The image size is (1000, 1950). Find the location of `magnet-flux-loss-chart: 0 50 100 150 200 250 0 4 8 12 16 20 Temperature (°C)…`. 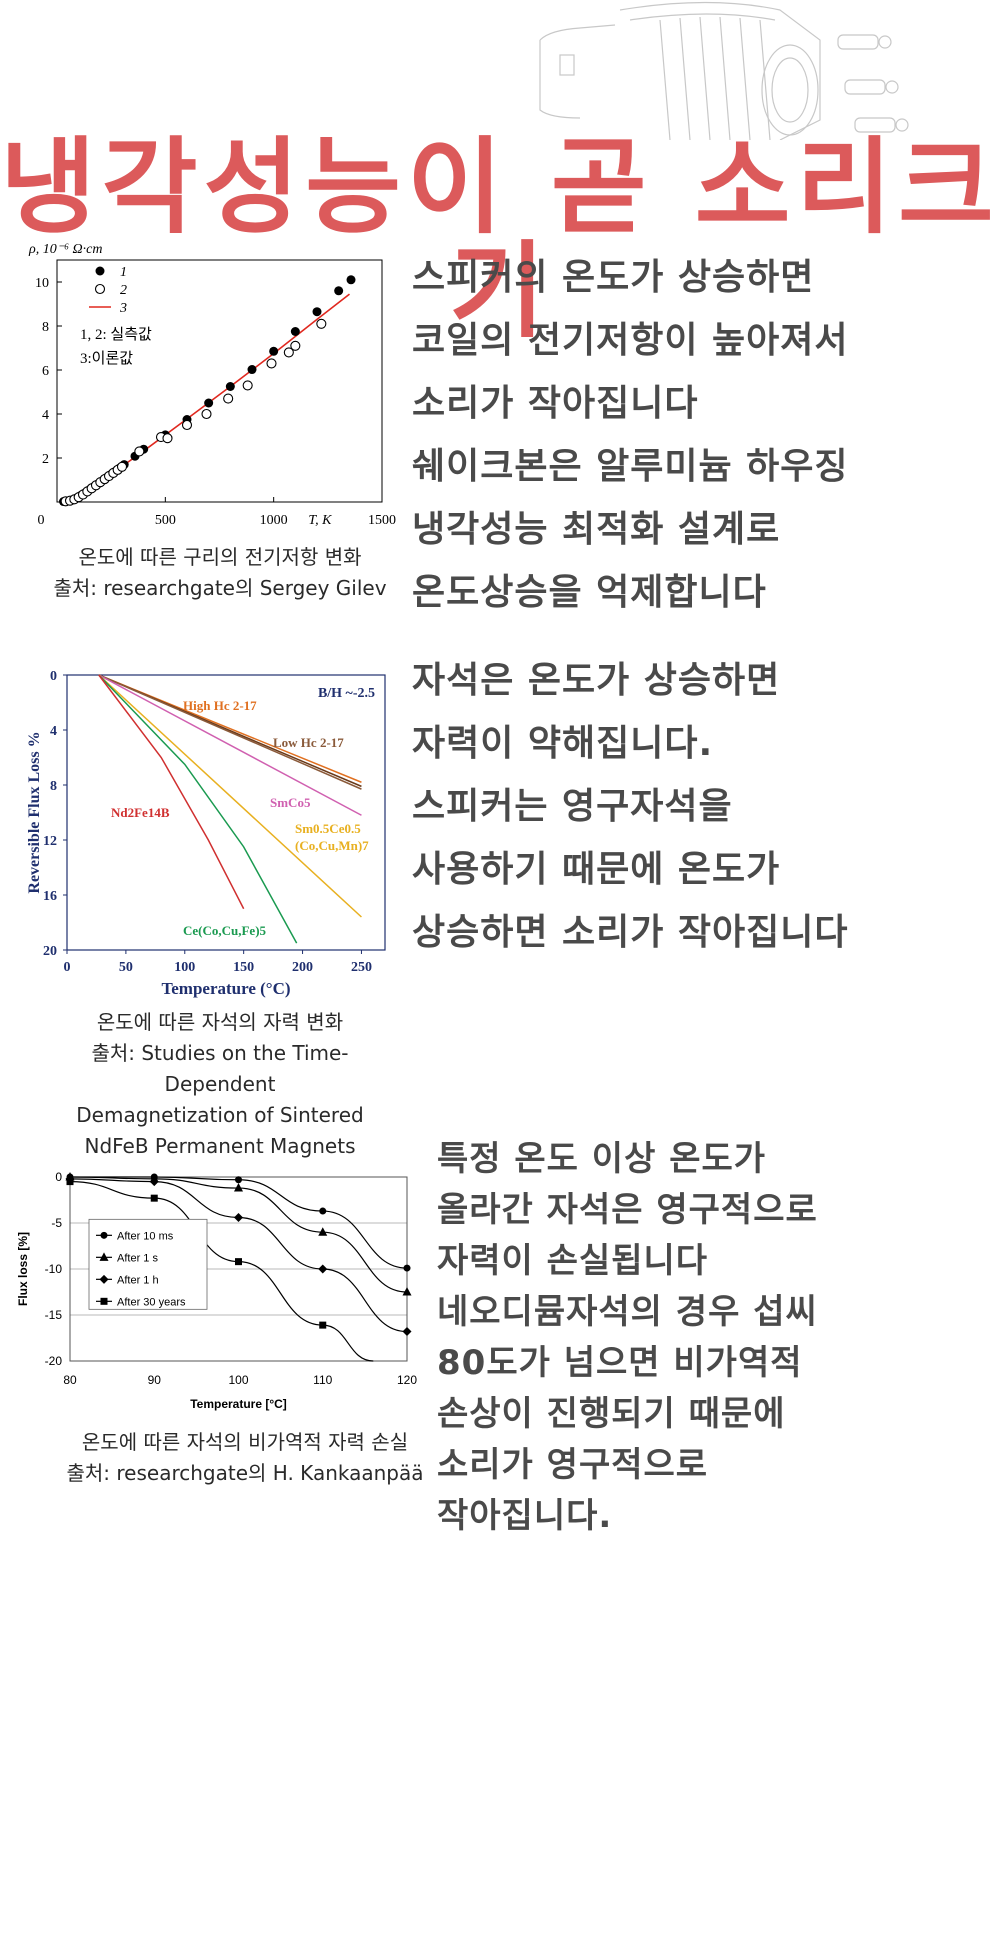

magnet-flux-loss-chart: 0 50 100 150 200 250 0 4 8 12 16 20 Temperature (°C)… is located at coordinates (206, 833).